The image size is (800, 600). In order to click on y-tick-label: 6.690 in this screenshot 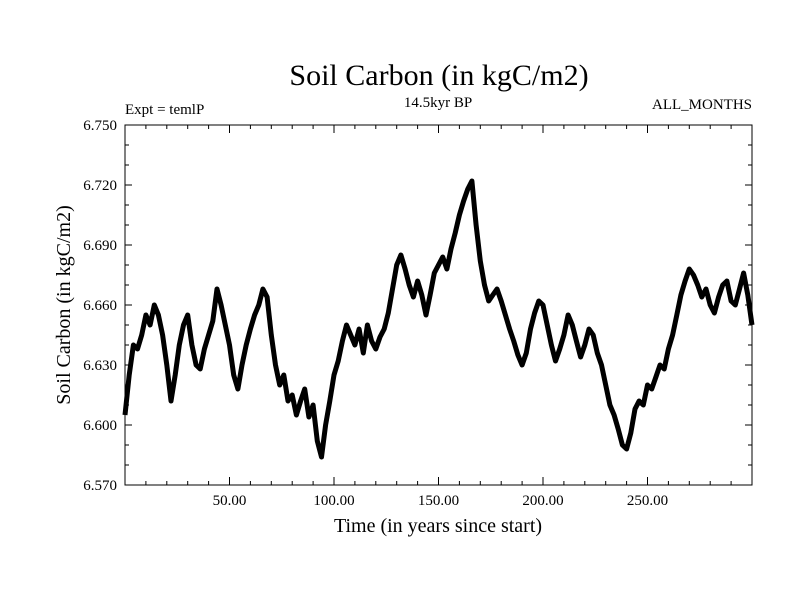, I will do `click(100, 246)`.